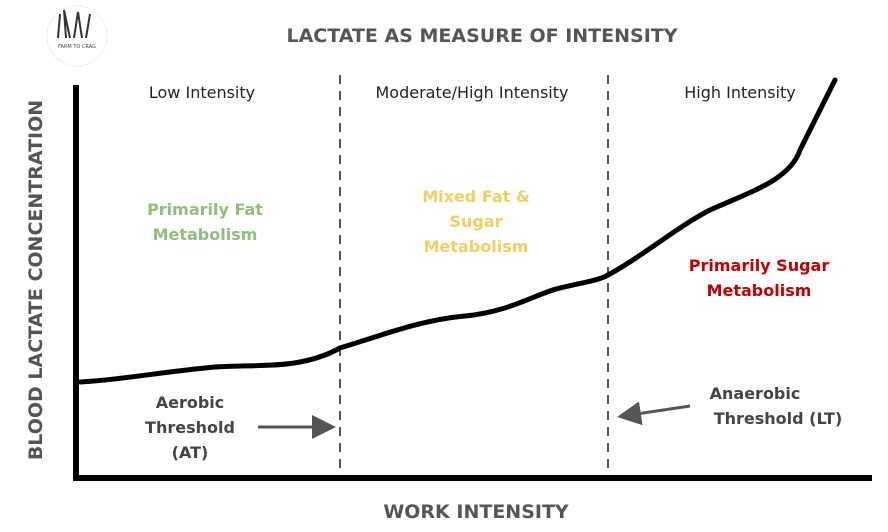 Image resolution: width=888 pixels, height=532 pixels. What do you see at coordinates (77, 47) in the screenshot?
I see `logo-text: FARM TO CRAG` at bounding box center [77, 47].